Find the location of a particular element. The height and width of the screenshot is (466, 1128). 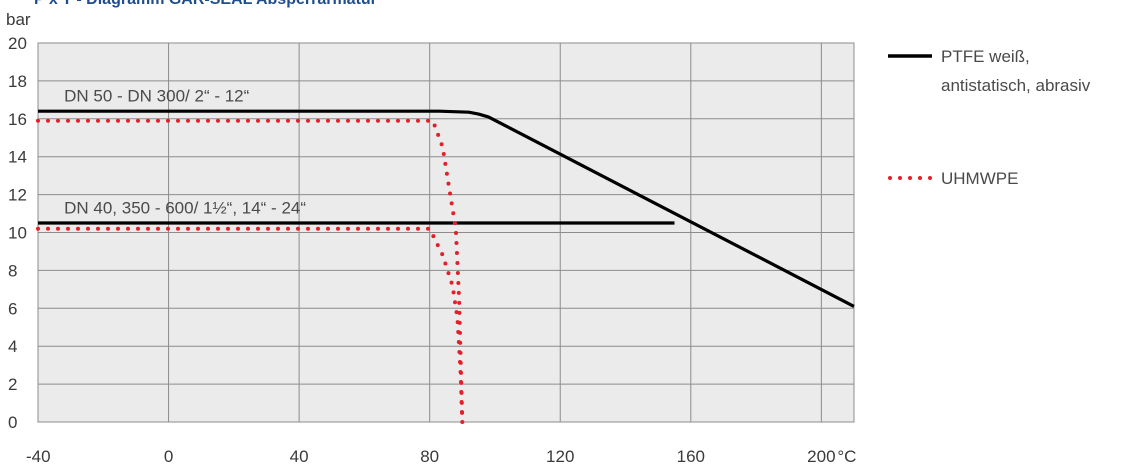

x-axis-unit-label: °C is located at coordinates (846, 456).